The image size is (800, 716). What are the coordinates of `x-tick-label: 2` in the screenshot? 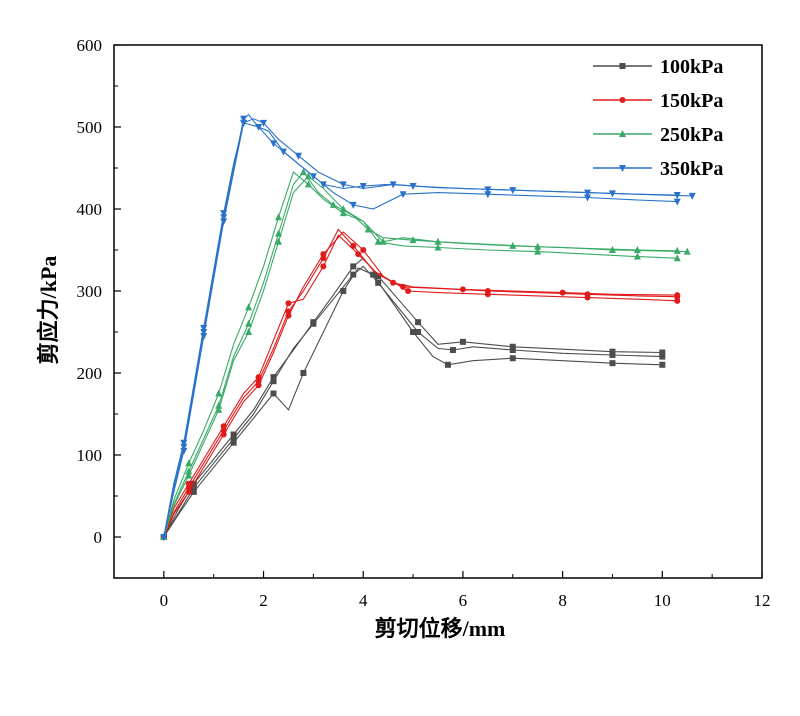 It's located at (263, 600).